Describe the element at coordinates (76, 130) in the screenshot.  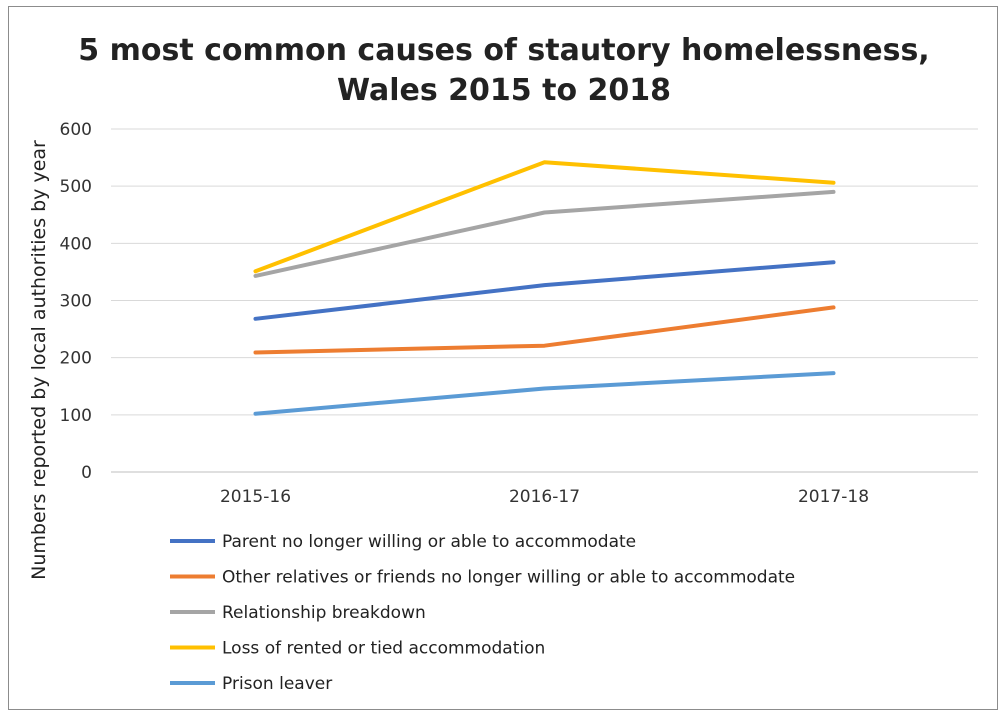
I see `y-tick-label: 600` at that location.